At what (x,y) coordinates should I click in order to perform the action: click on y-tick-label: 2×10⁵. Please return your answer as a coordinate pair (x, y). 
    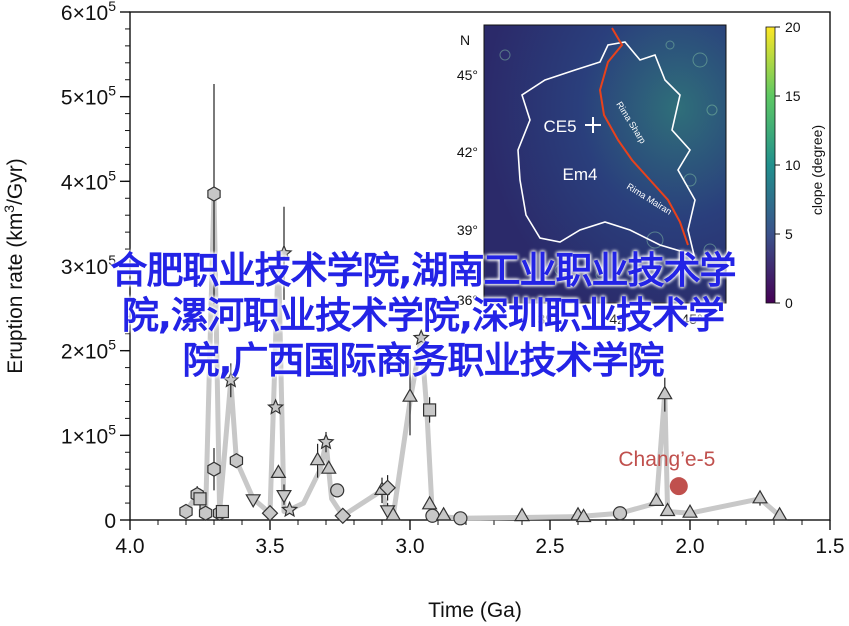
    Looking at the image, I should click on (88, 350).